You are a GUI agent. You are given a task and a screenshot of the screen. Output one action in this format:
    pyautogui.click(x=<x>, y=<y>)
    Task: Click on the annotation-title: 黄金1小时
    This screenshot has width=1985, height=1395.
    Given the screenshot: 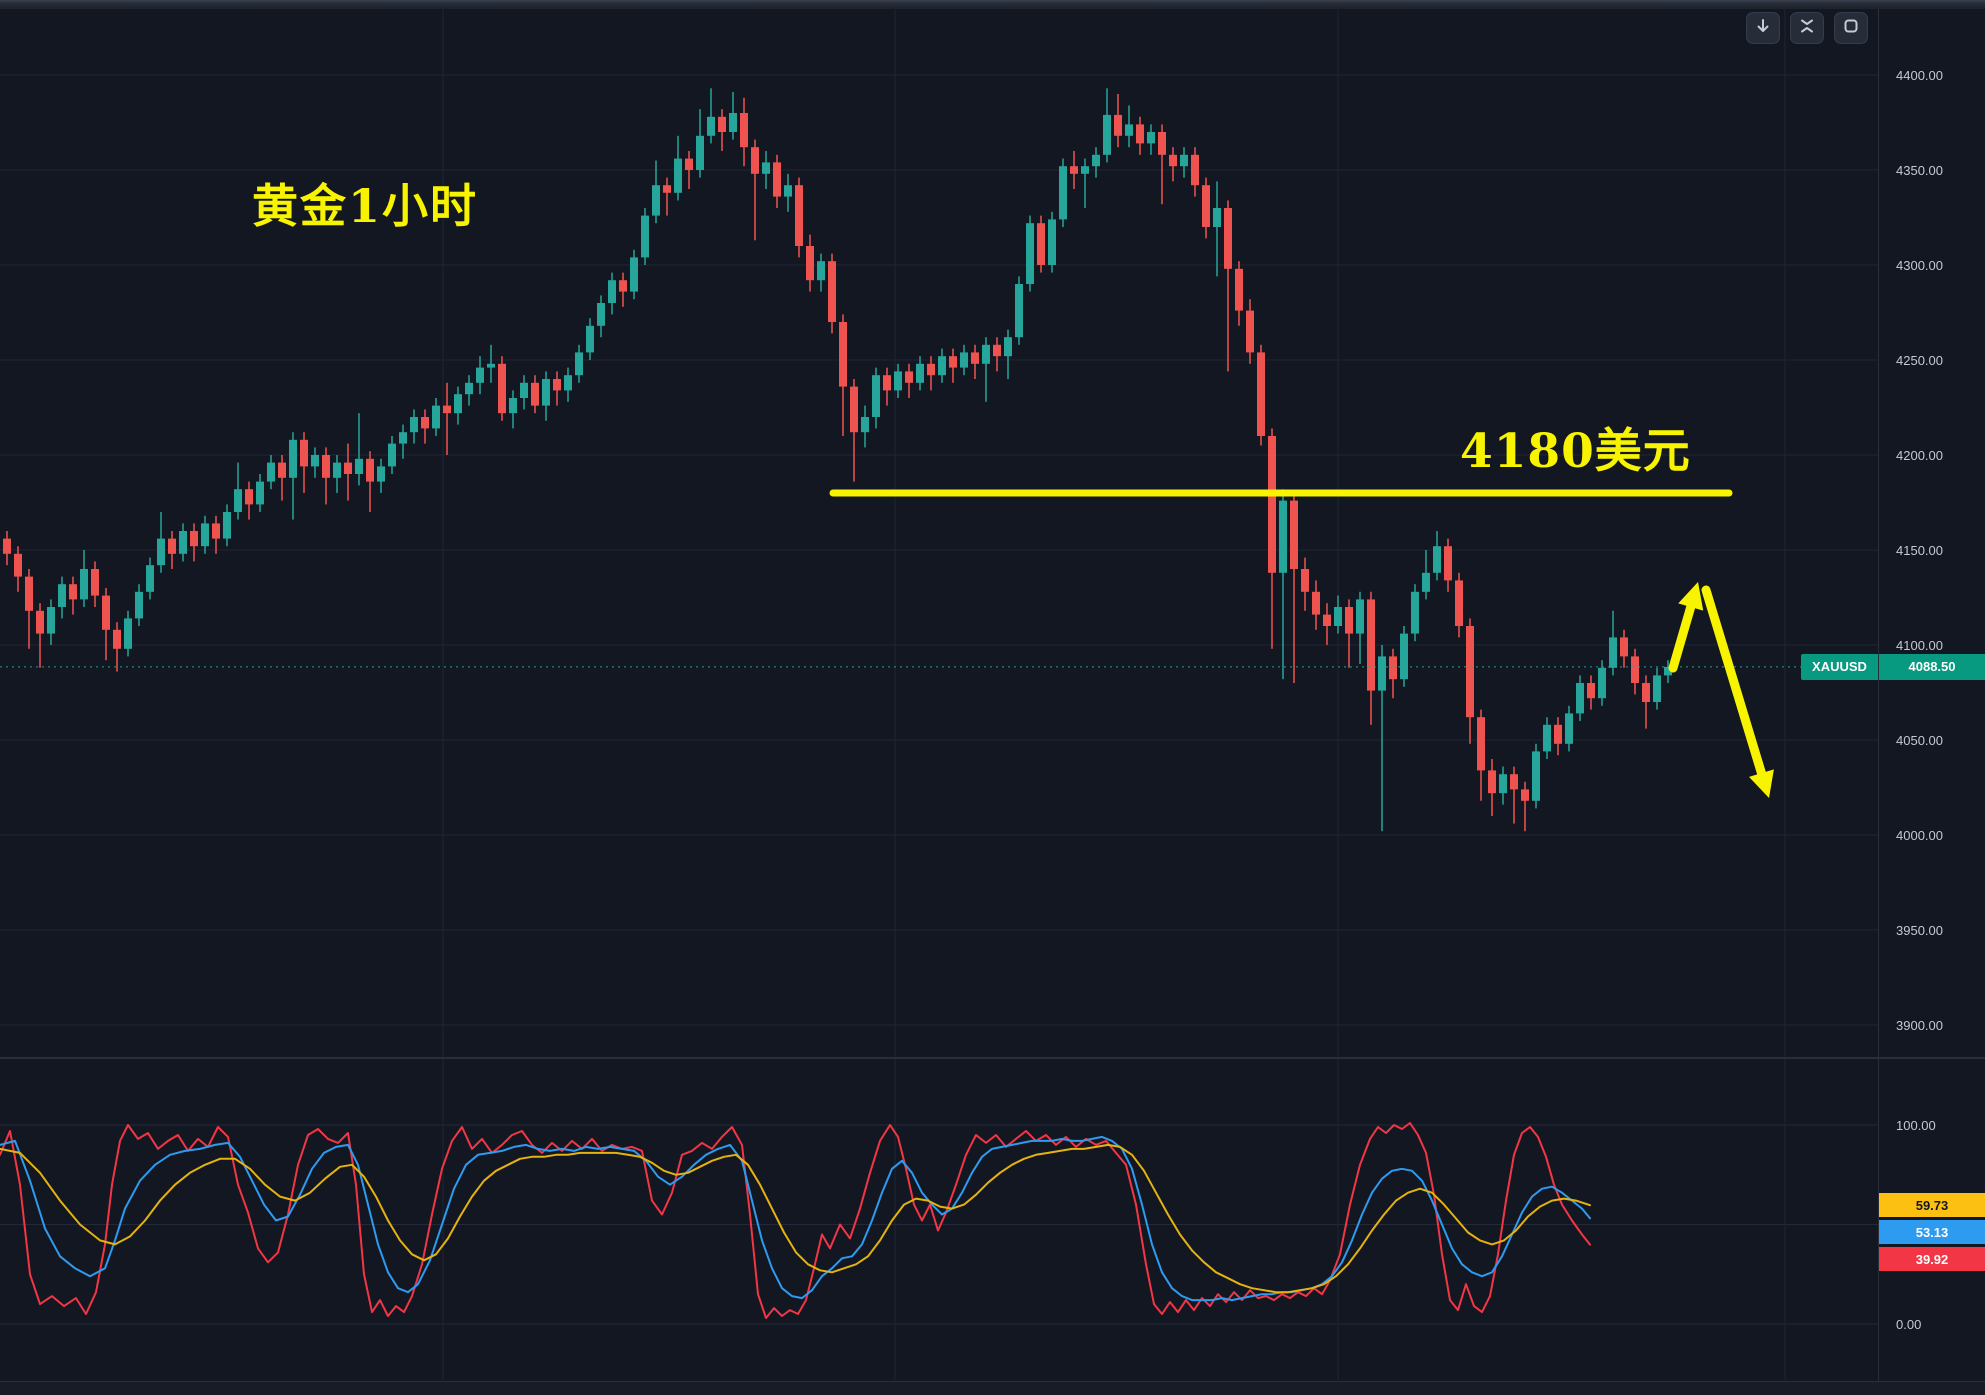 What is the action you would take?
    pyautogui.click(x=365, y=206)
    